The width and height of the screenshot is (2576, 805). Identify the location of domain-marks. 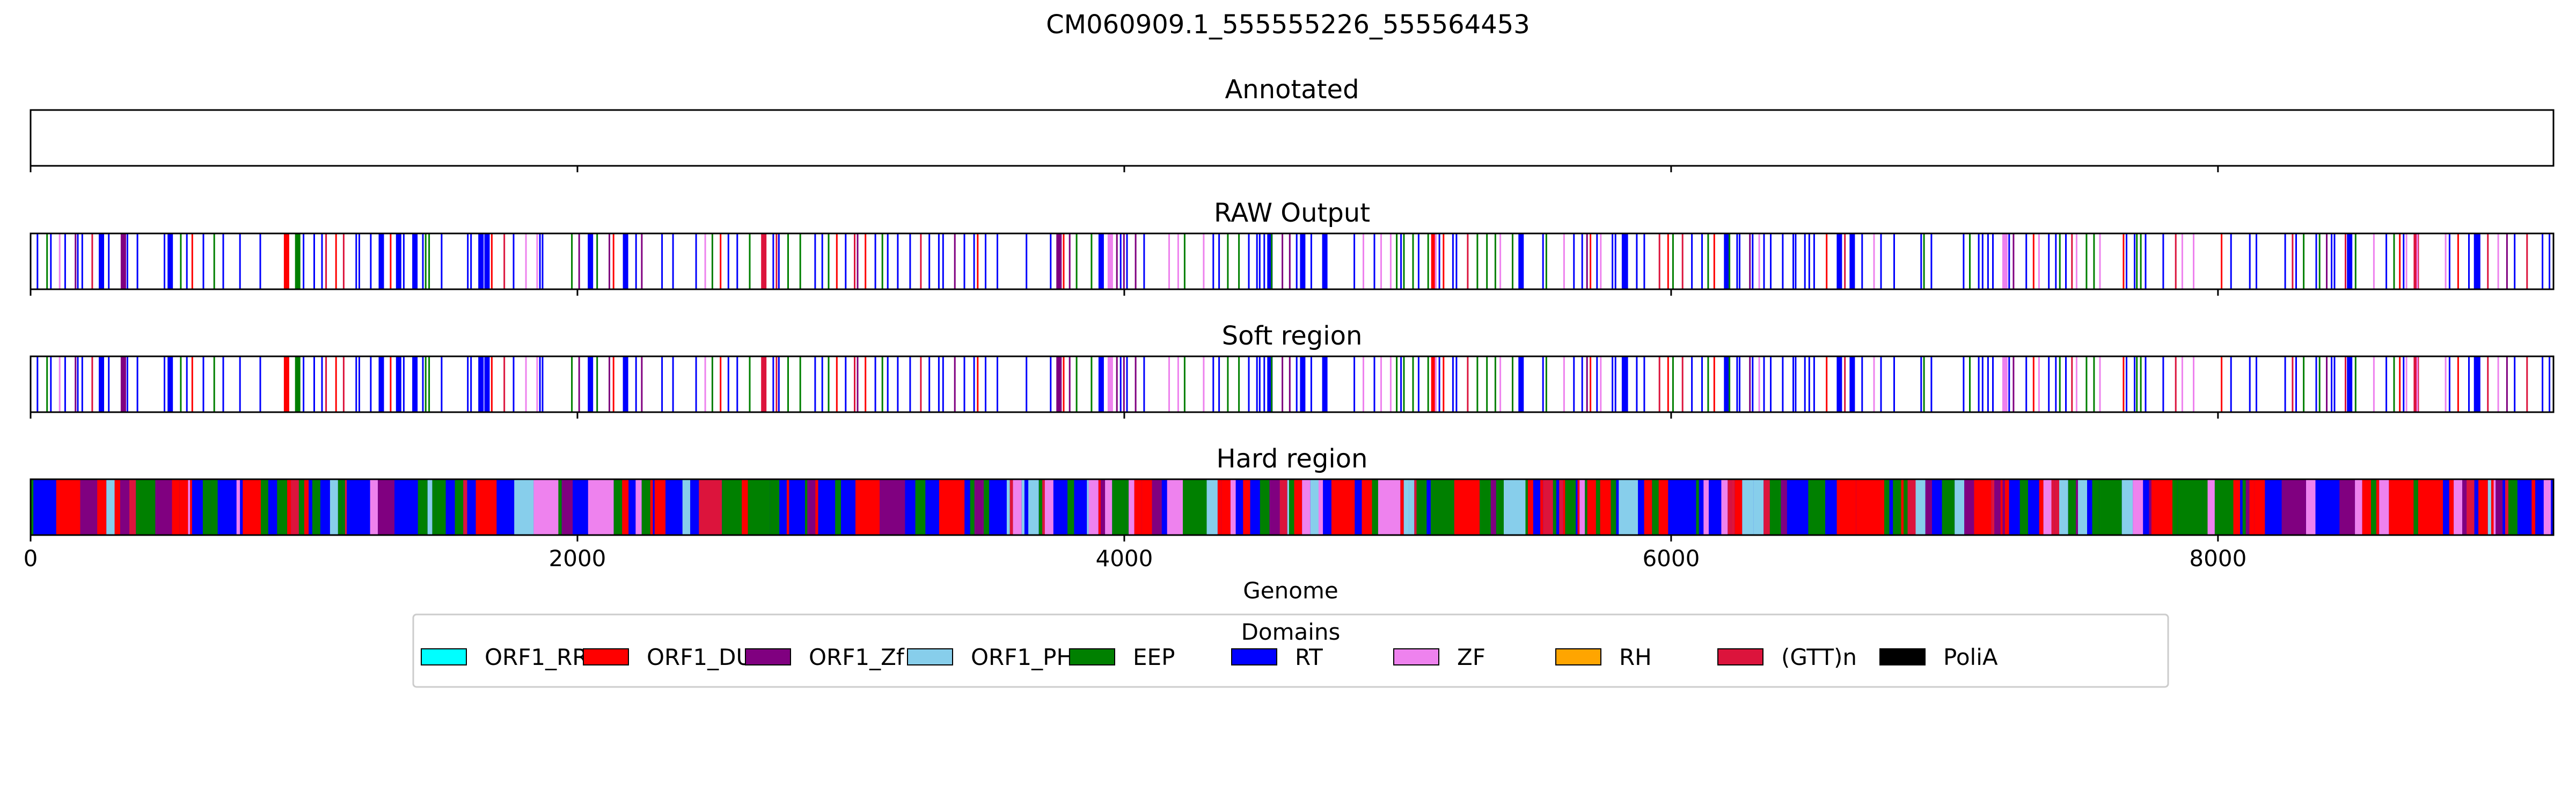
(1292, 507).